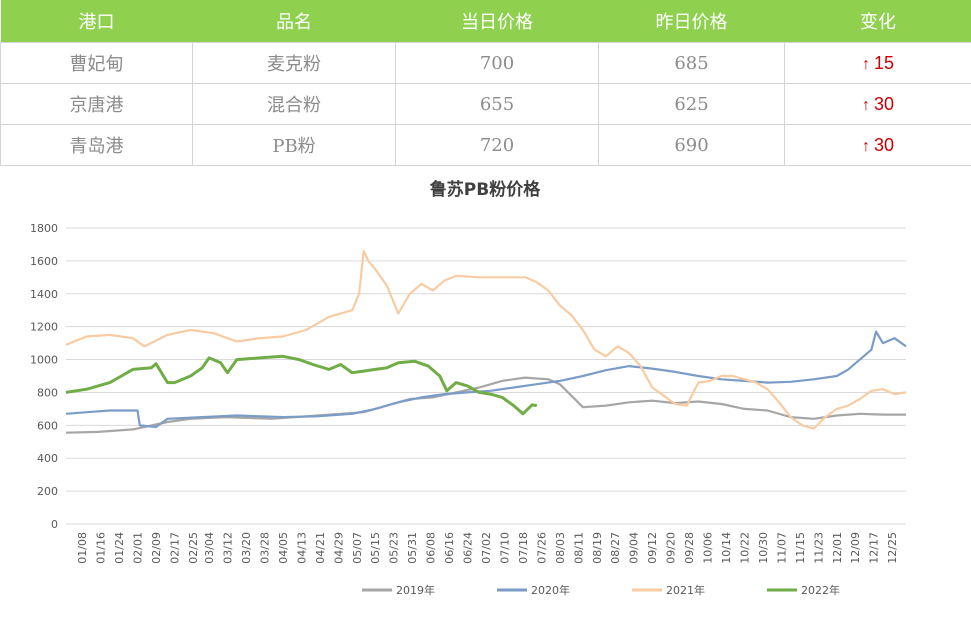  Describe the element at coordinates (449, 548) in the screenshot. I see `x-tick-label: 06/16` at that location.